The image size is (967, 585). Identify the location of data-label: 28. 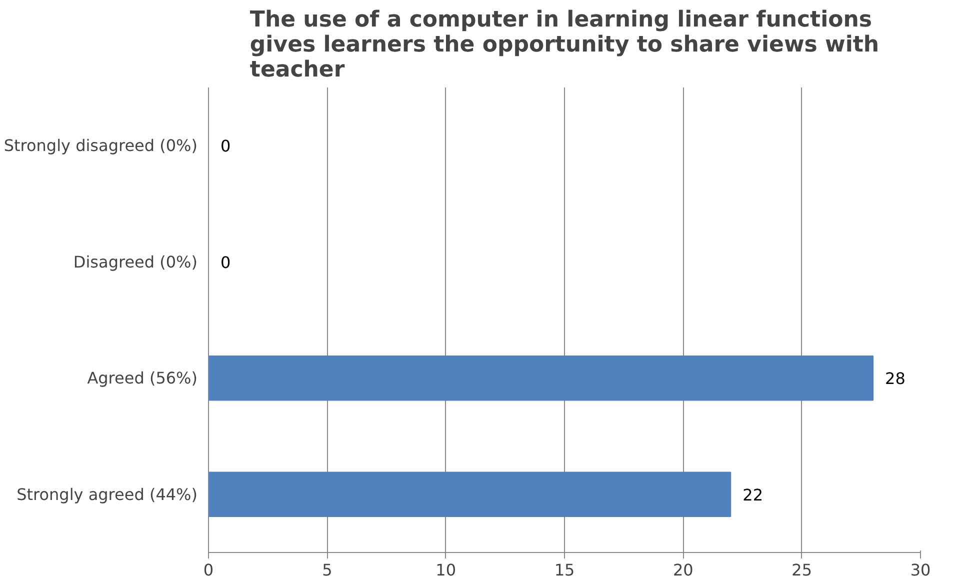
(895, 378).